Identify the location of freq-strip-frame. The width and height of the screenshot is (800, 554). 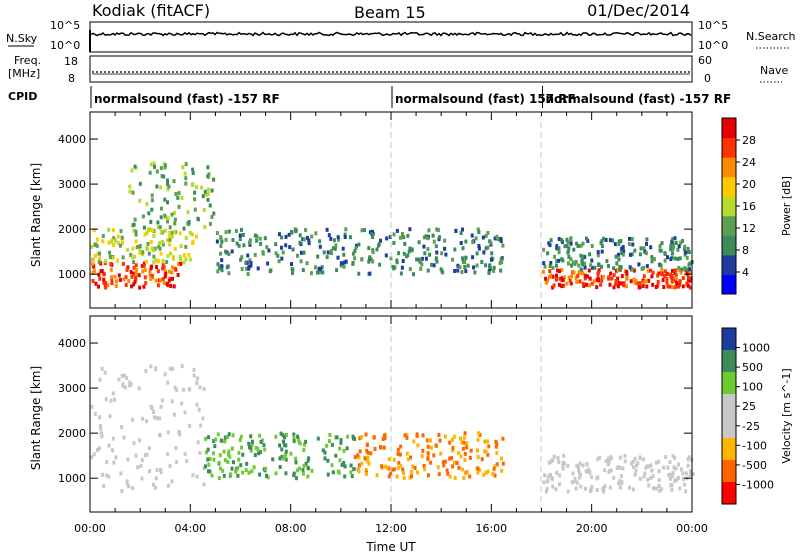
(391, 69).